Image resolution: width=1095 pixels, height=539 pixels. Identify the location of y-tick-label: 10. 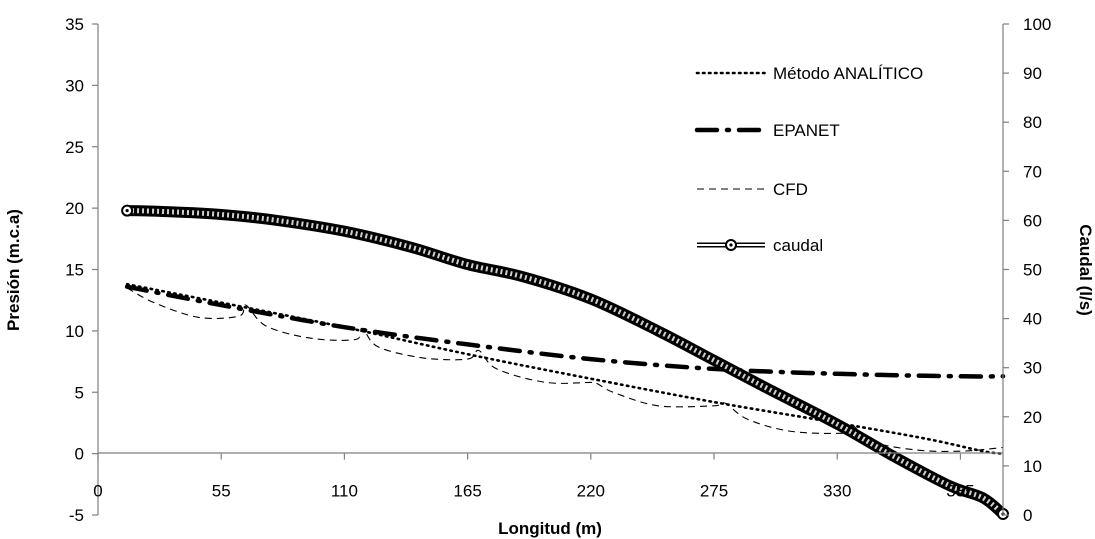
(74, 331).